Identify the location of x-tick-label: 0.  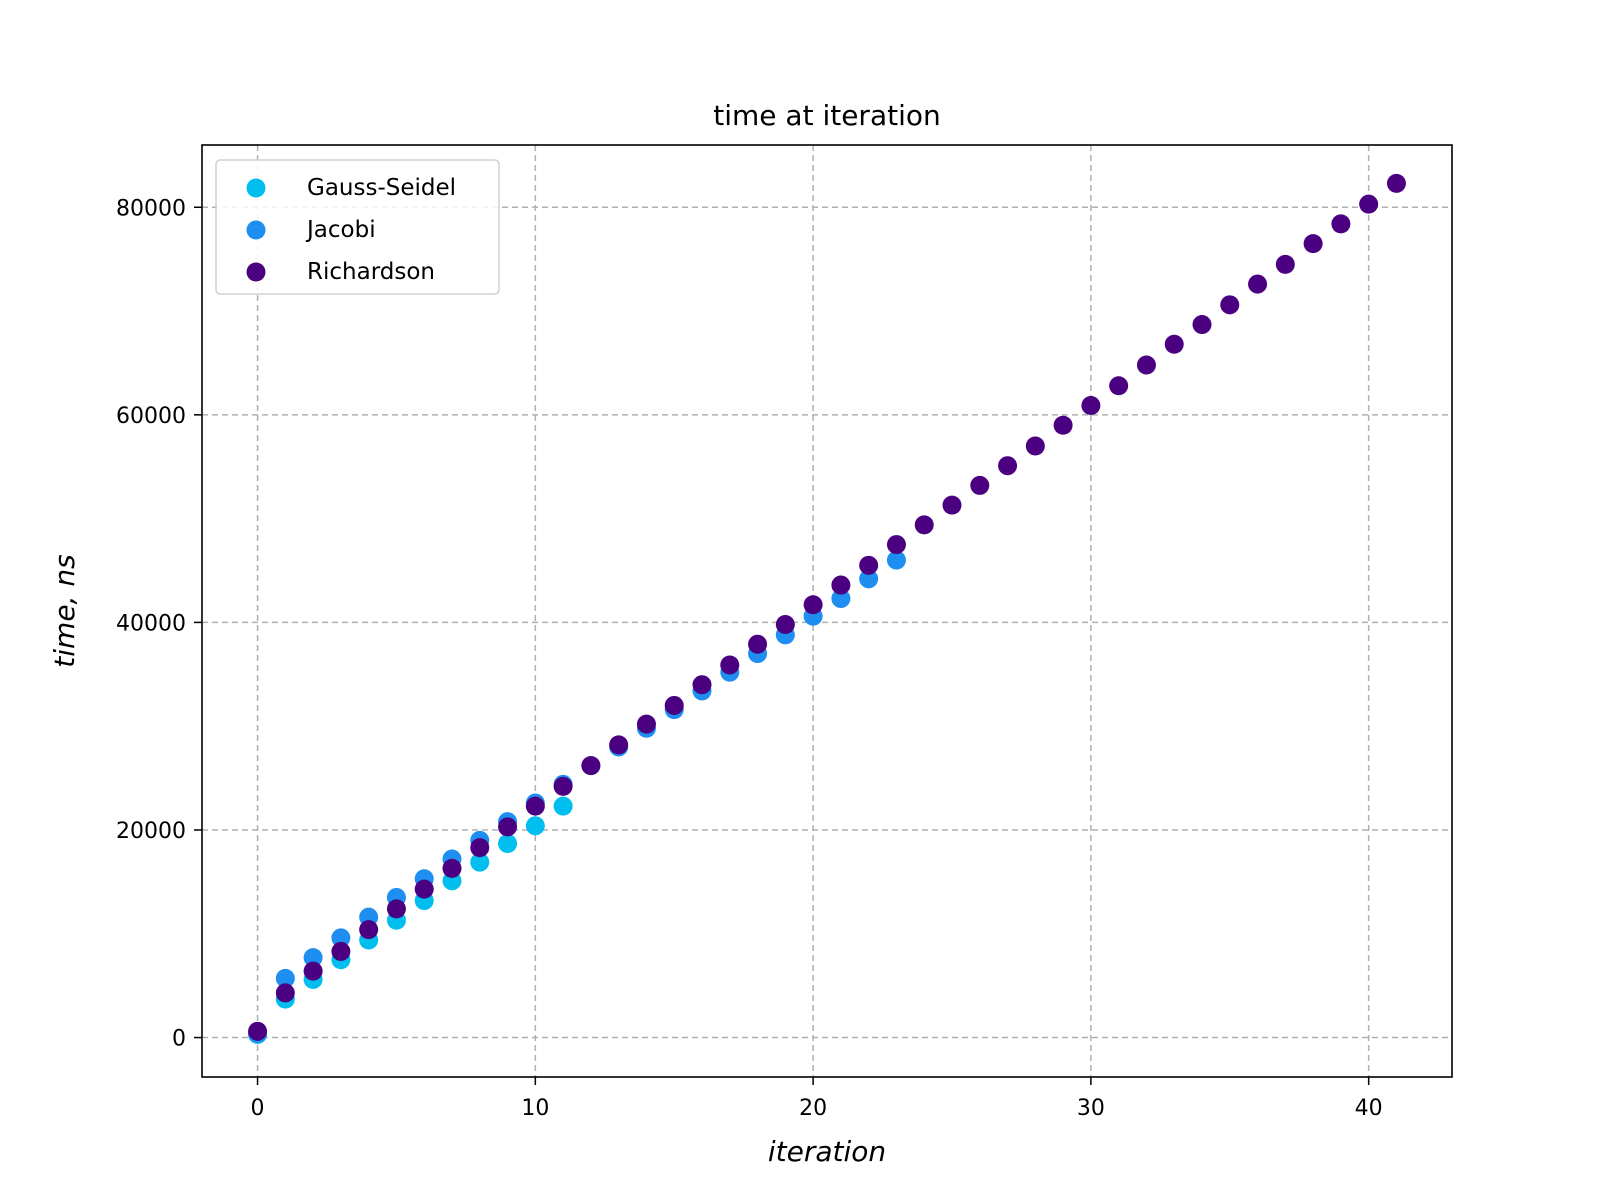
(258, 1108).